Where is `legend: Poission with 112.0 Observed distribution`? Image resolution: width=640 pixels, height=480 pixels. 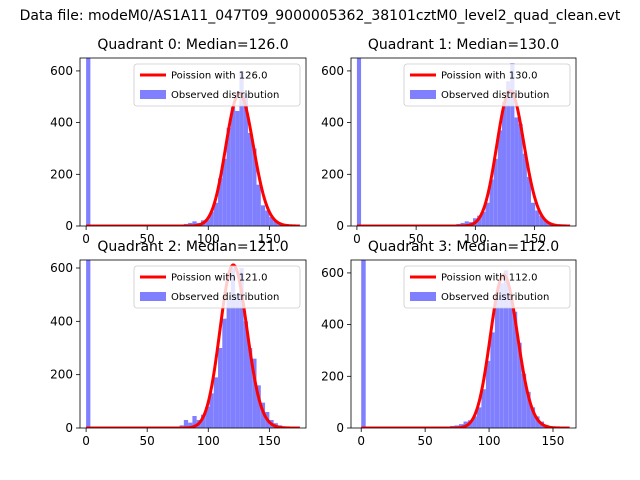
legend: Poission with 112.0 Observed distribution is located at coordinates (487, 287).